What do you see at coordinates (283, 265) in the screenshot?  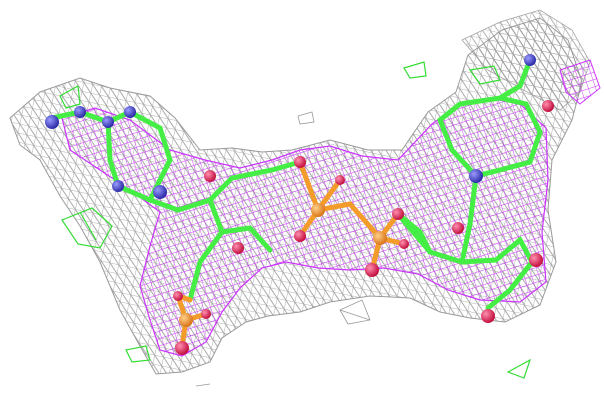 I see `phosphorus-atoms` at bounding box center [283, 265].